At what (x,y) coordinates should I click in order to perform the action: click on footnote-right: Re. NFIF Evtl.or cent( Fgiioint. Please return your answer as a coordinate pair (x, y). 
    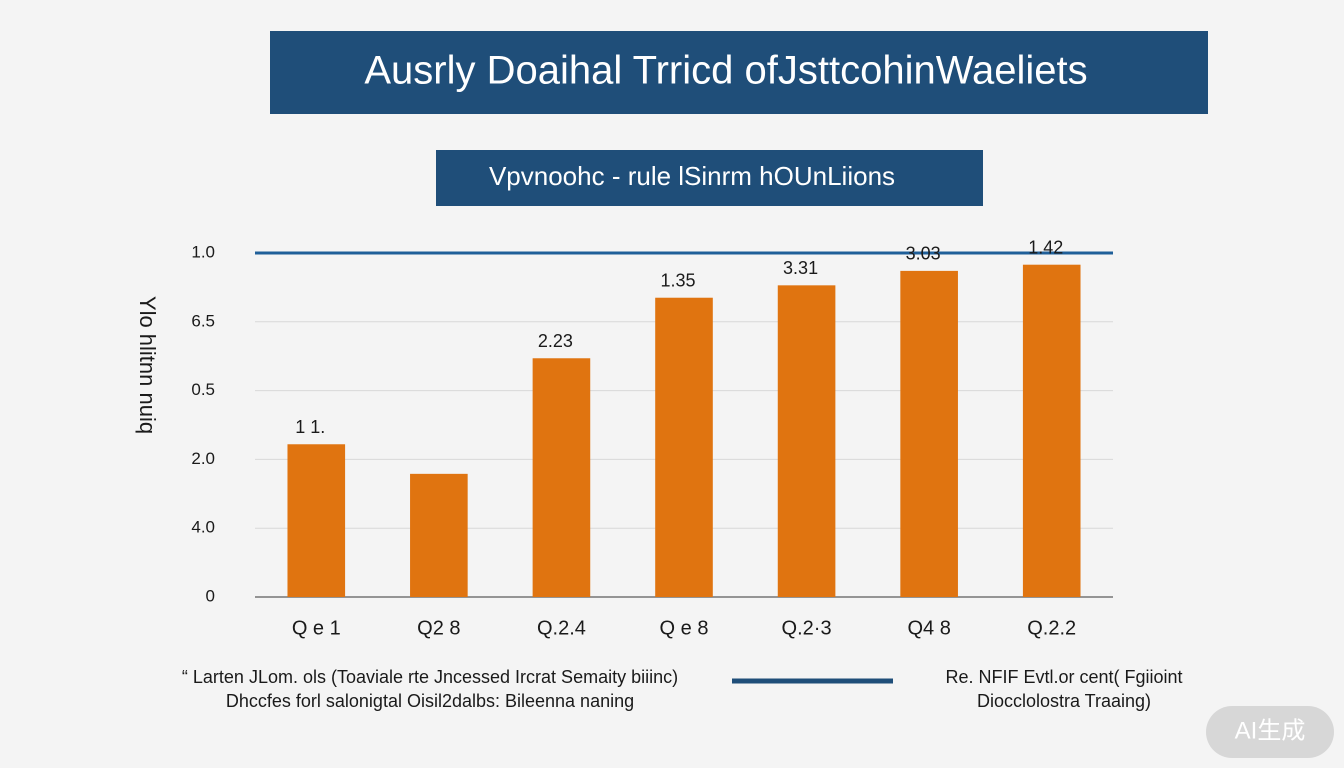
    Looking at the image, I should click on (1063, 677).